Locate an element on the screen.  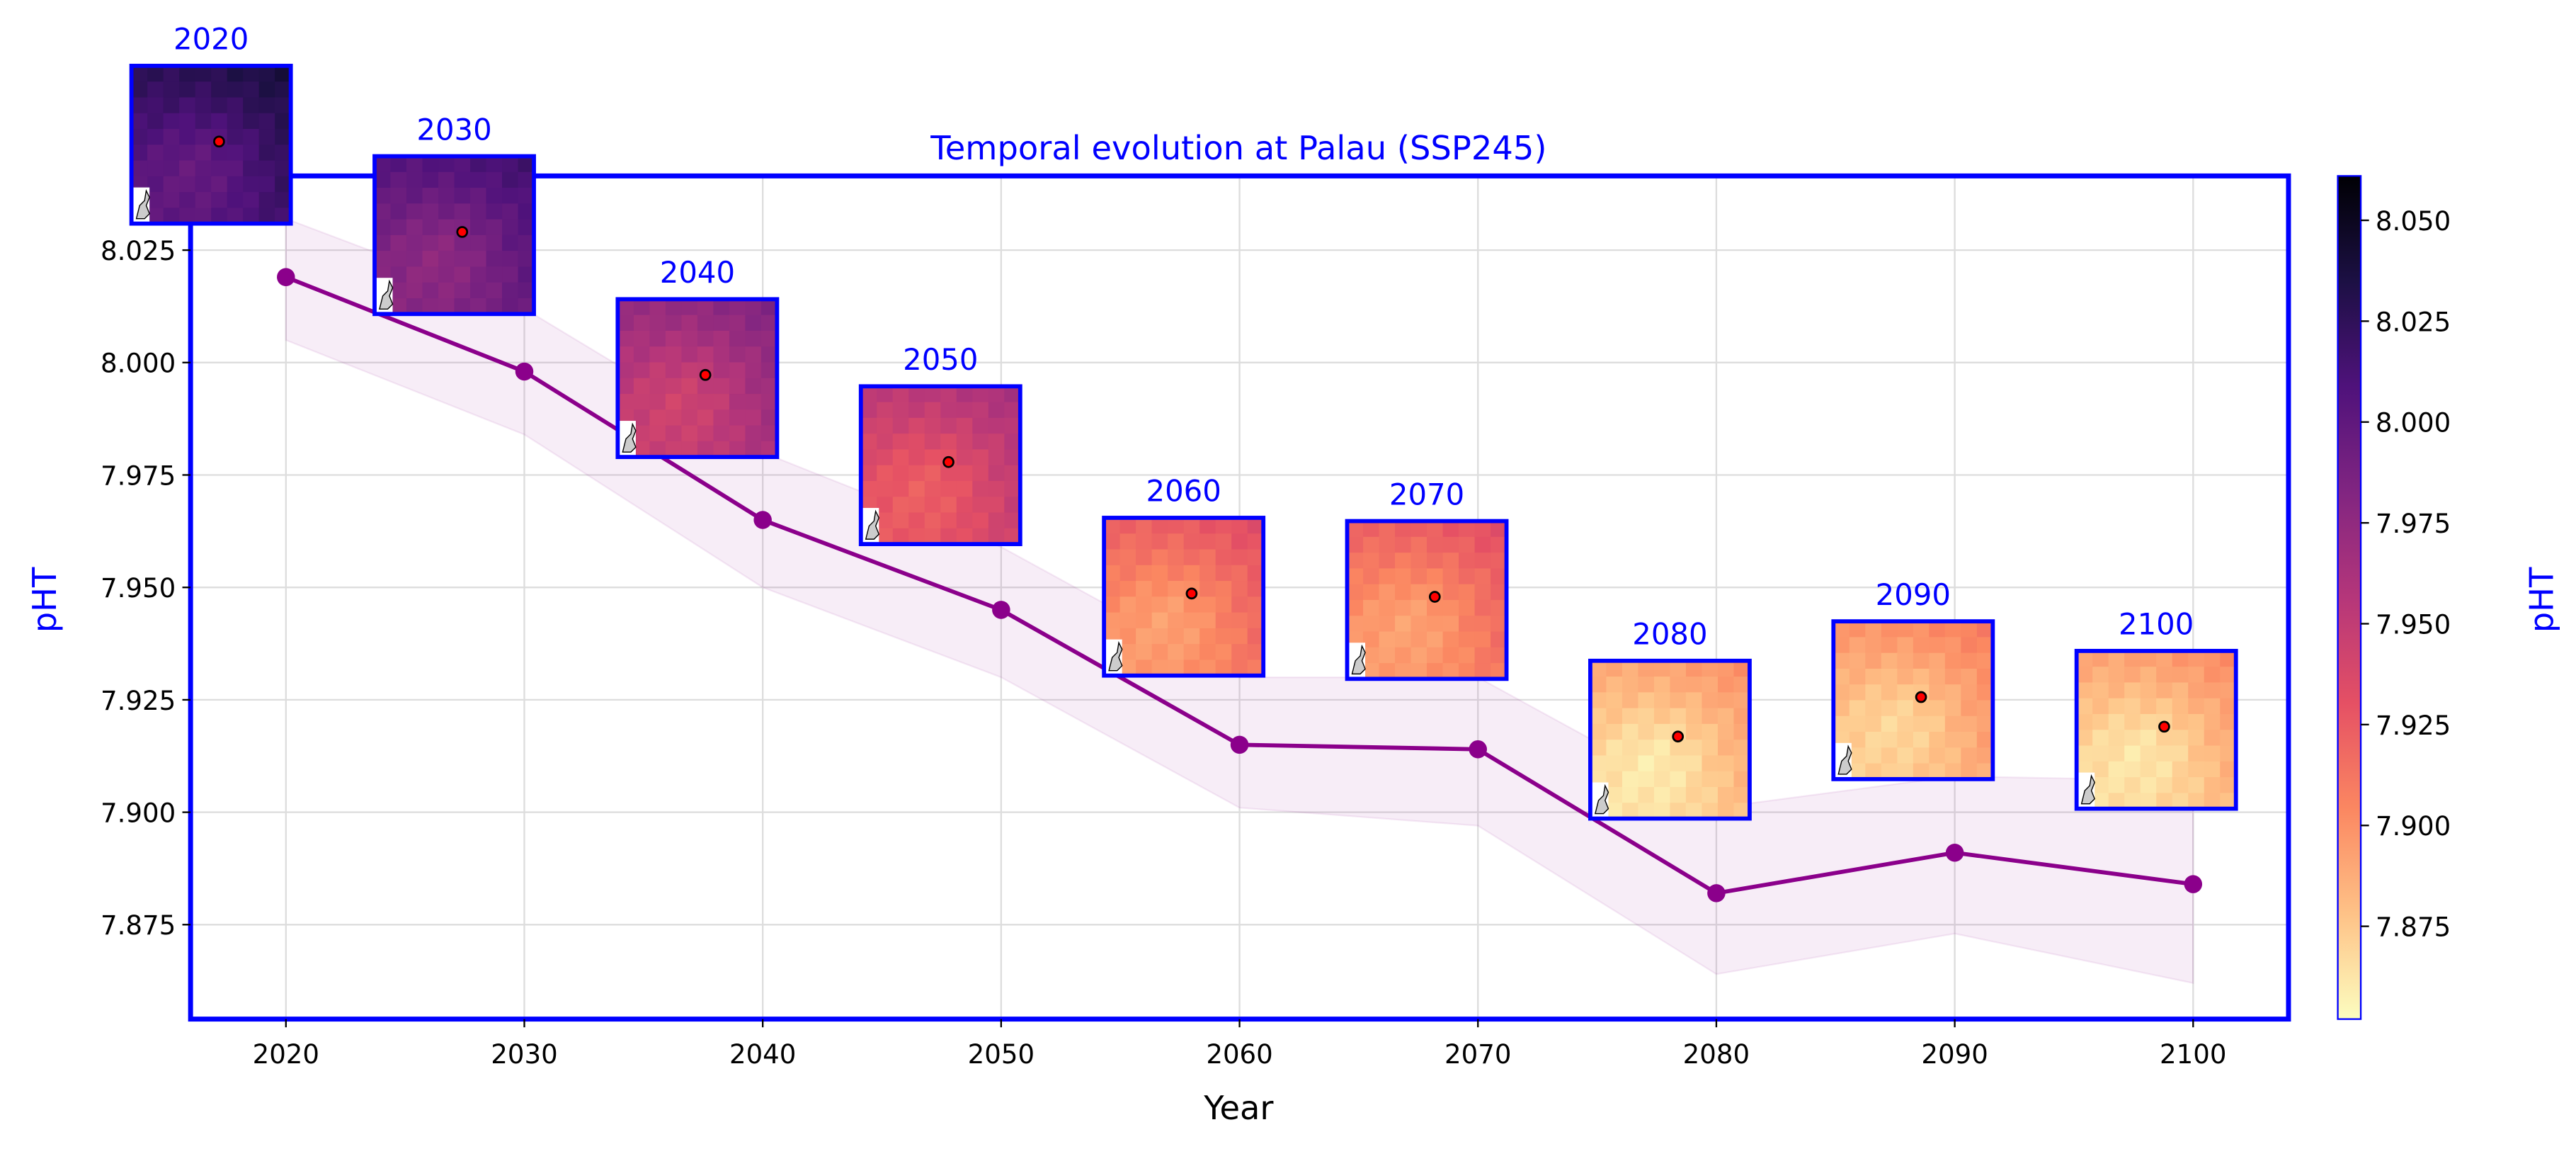
island-outline-icon is located at coordinates (629, 437).